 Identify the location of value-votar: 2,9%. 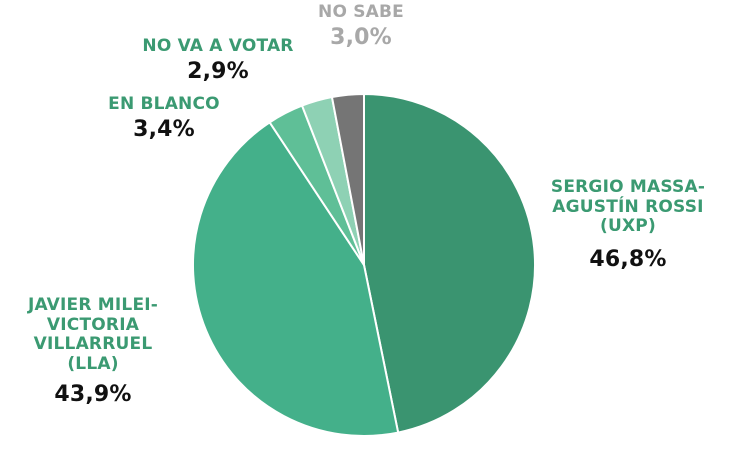
(218, 71).